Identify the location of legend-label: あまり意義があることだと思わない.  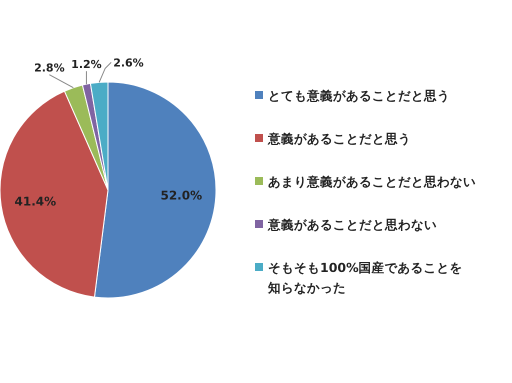
(372, 181).